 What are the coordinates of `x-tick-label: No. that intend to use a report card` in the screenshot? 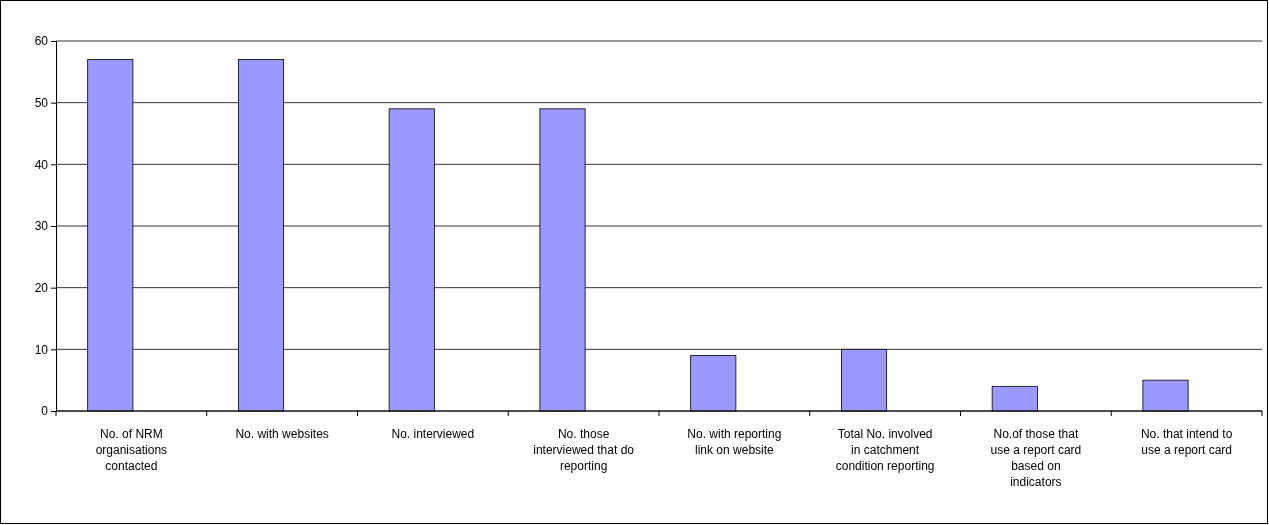 It's located at (1186, 442).